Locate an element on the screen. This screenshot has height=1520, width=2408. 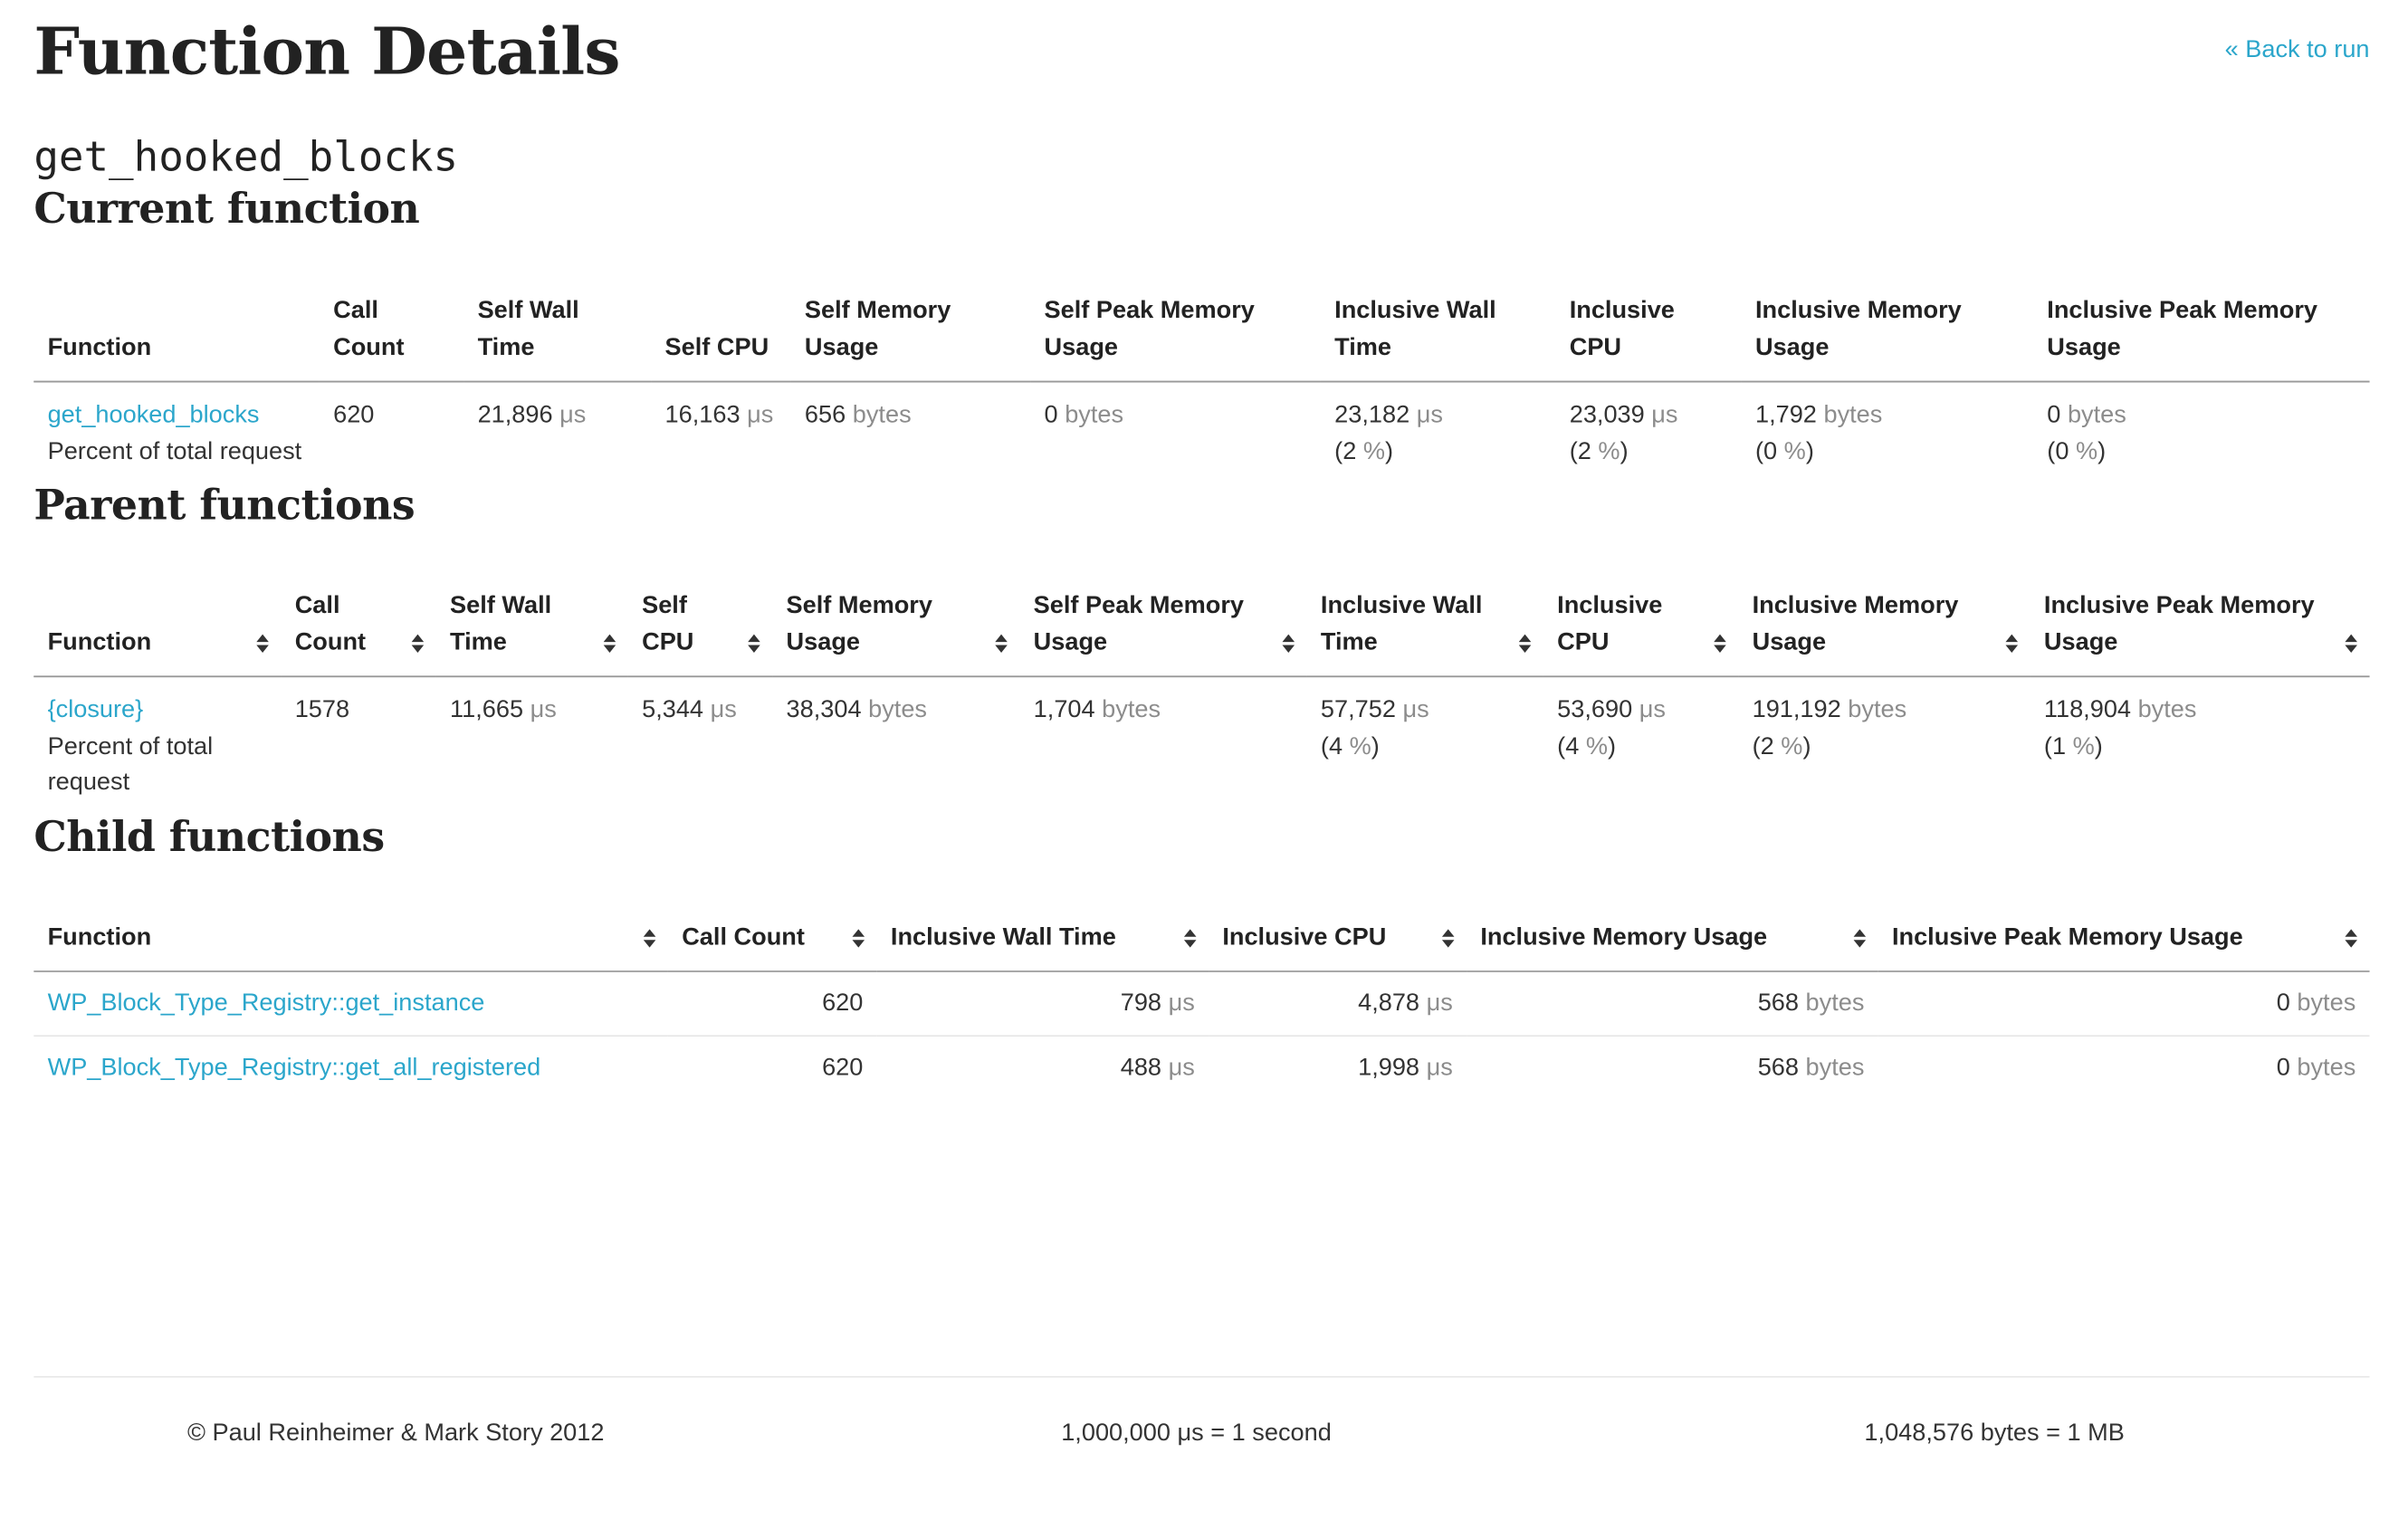
sortable-header-self-peak-memory-usage: Self Peak Memory Usage is located at coordinates (1163, 628).